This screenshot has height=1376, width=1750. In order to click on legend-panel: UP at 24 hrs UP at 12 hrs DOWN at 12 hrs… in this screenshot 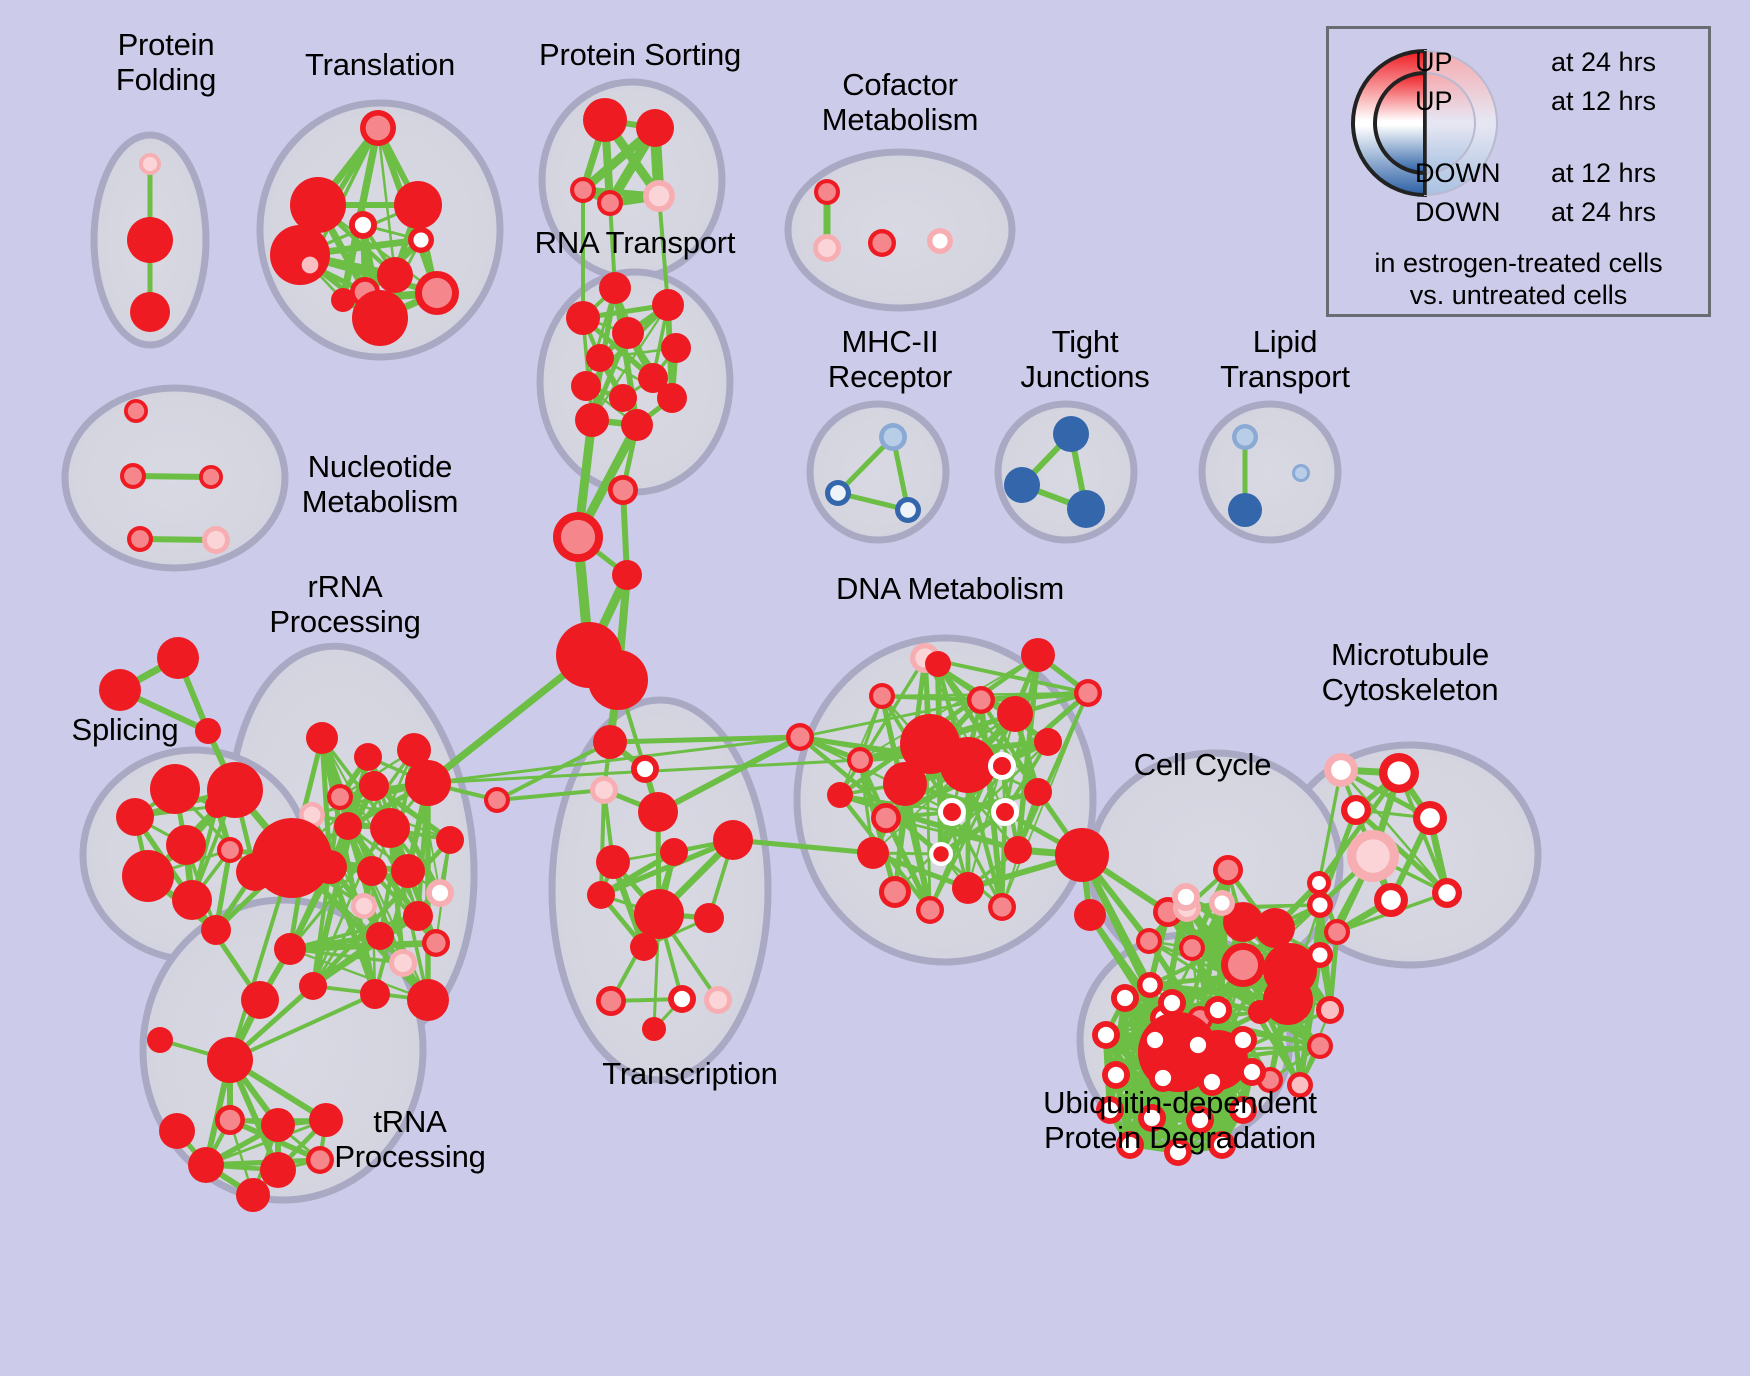, I will do `click(1518, 171)`.